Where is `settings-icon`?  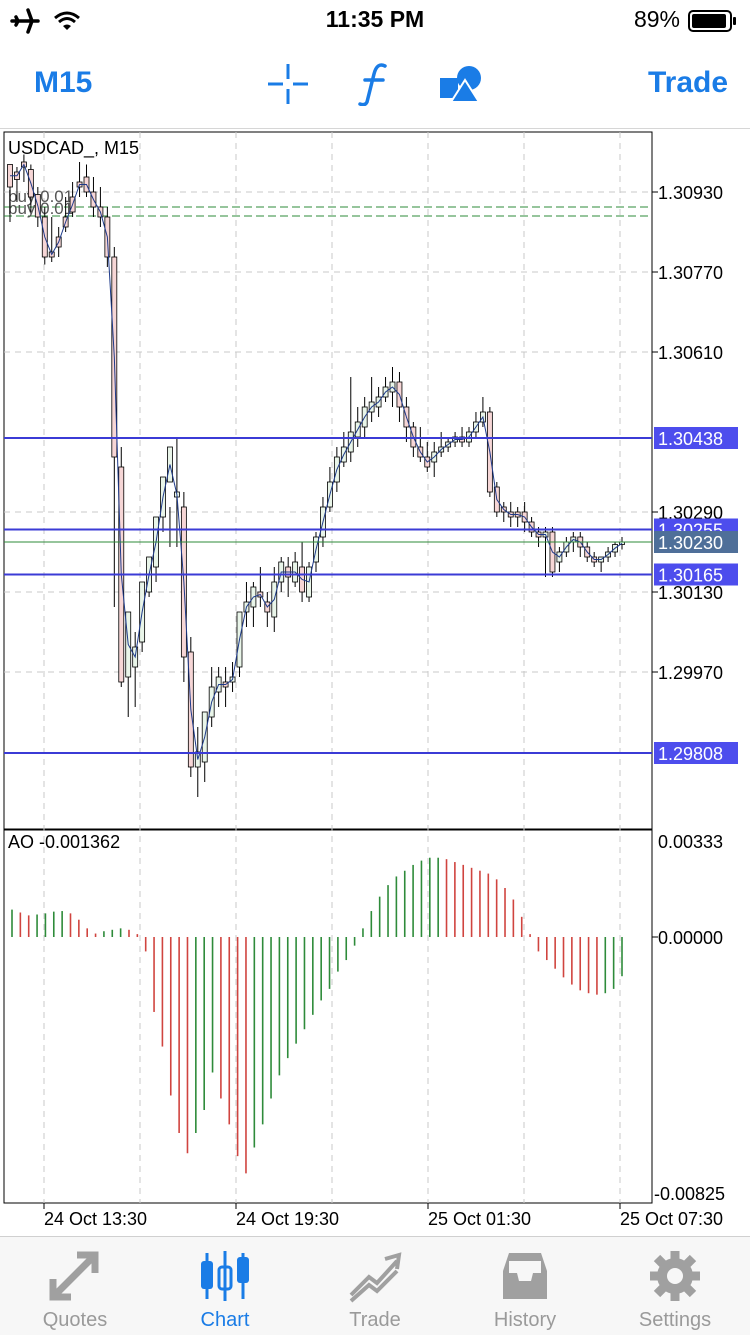
settings-icon is located at coordinates (675, 1276).